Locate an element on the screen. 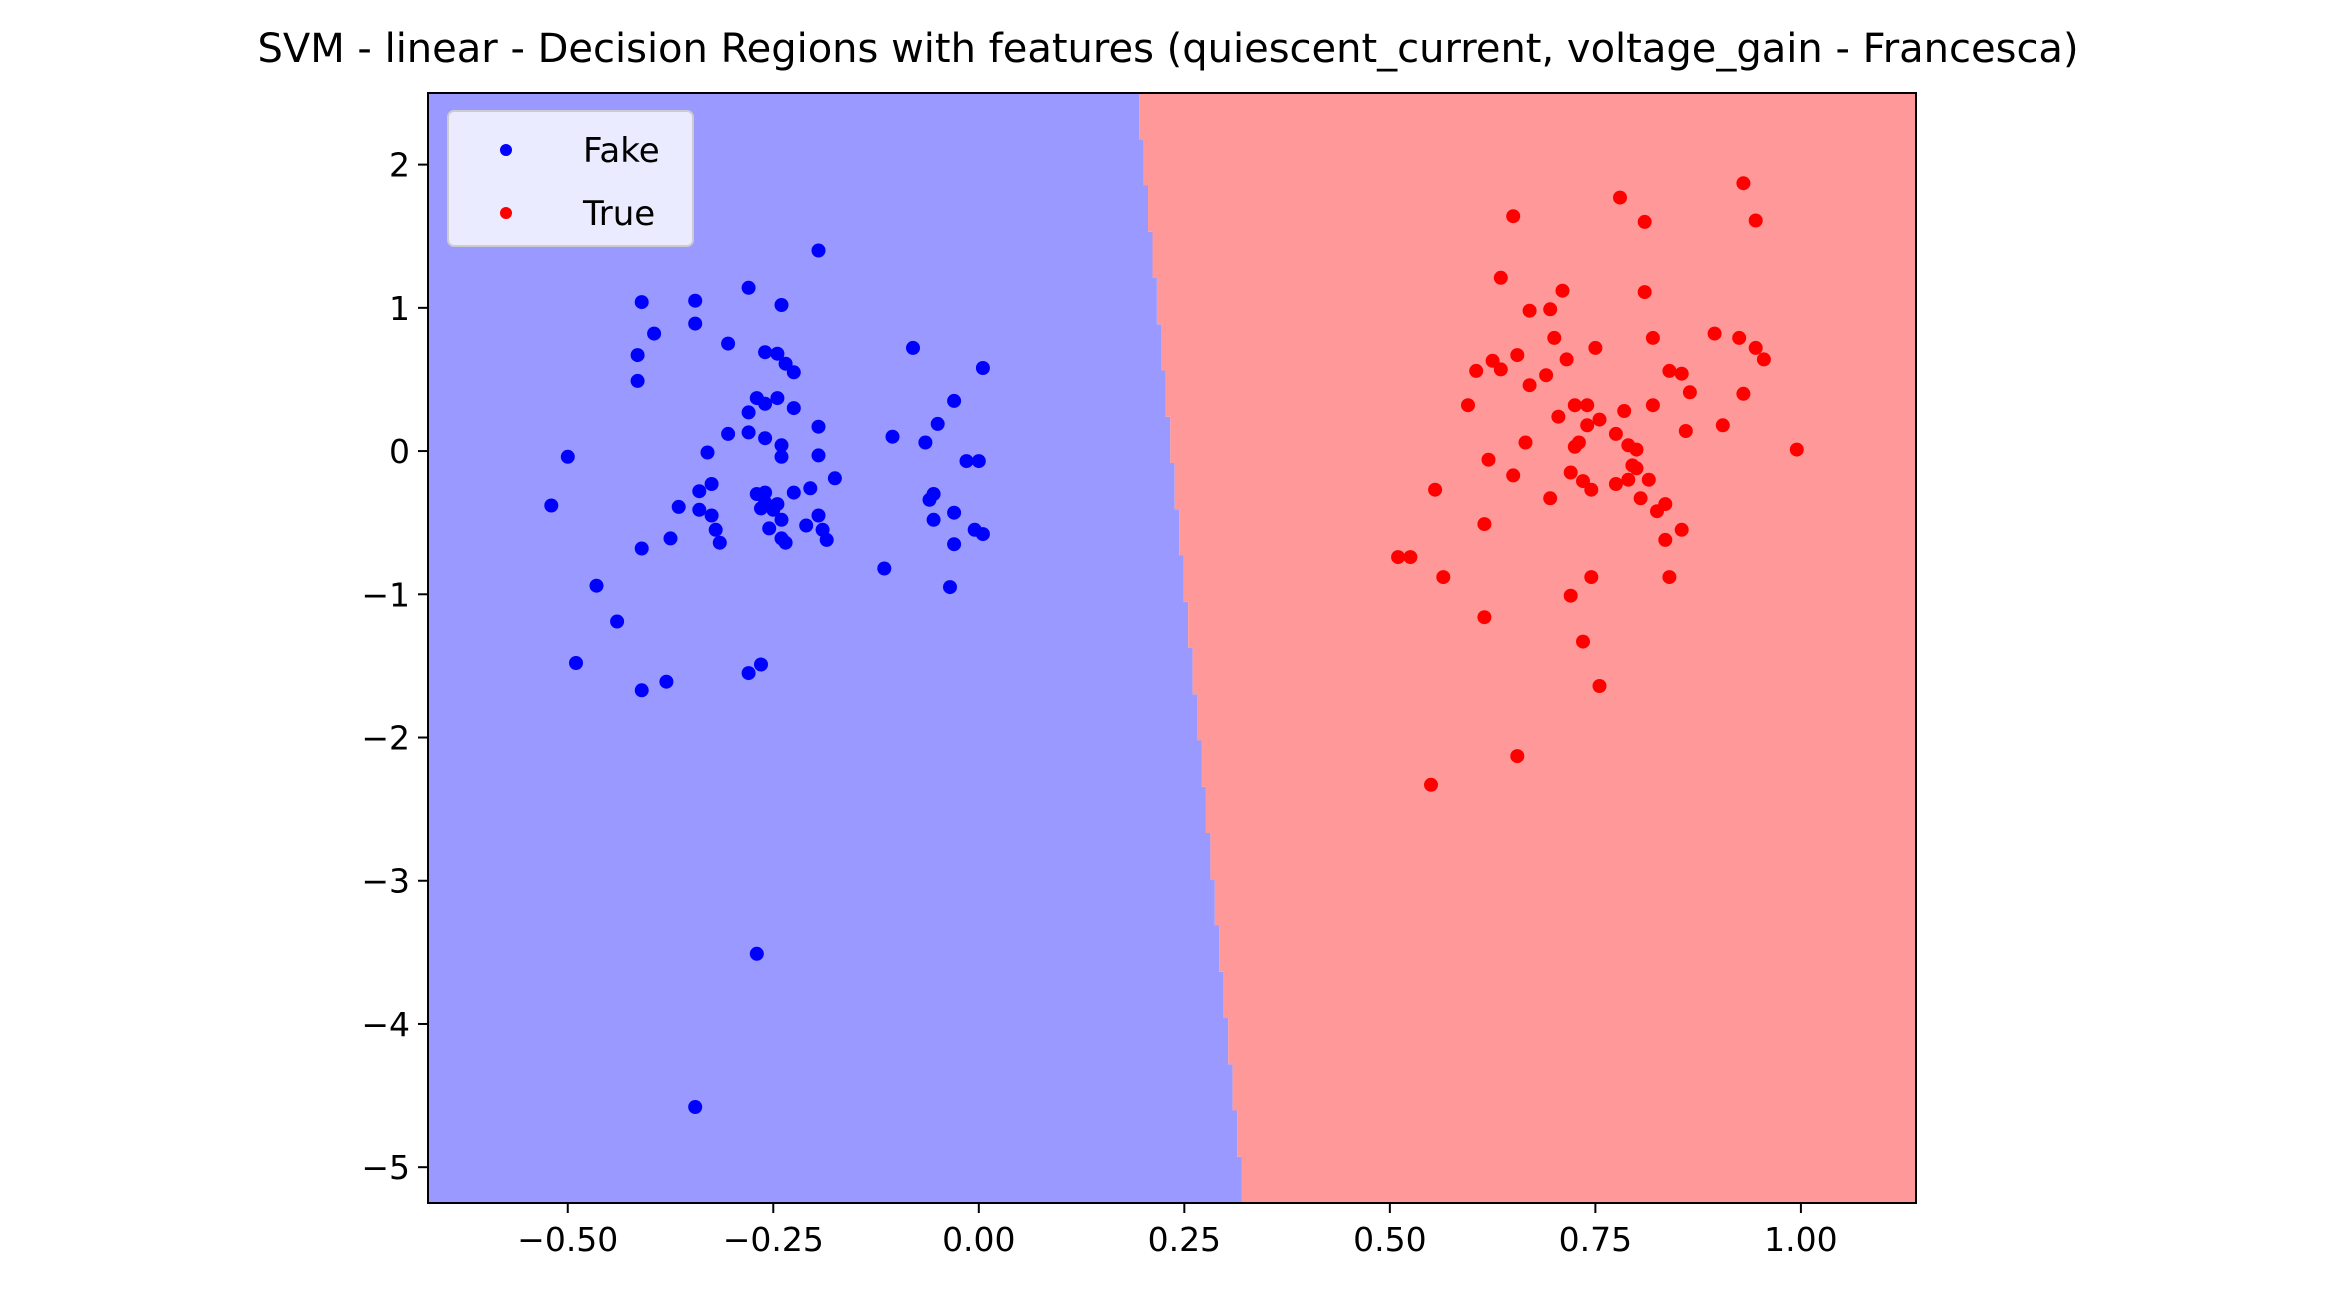 This screenshot has height=1302, width=2337. legend-marker-fake is located at coordinates (506, 150).